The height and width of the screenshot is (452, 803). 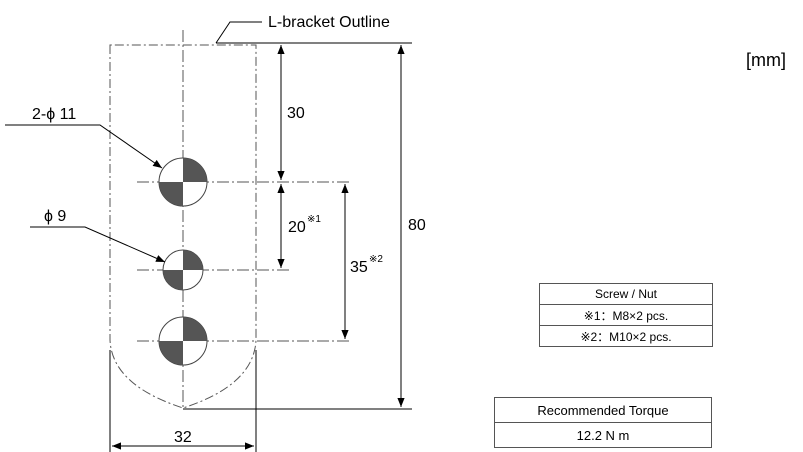 What do you see at coordinates (183, 341) in the screenshot?
I see `hole-lower` at bounding box center [183, 341].